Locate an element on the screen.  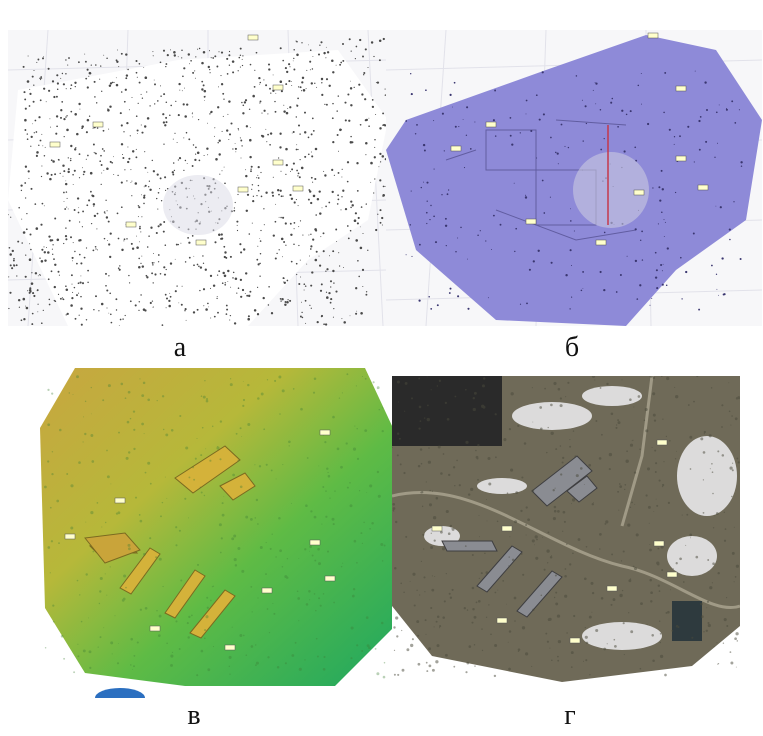
caption-a: а is located at coordinates (180, 347).